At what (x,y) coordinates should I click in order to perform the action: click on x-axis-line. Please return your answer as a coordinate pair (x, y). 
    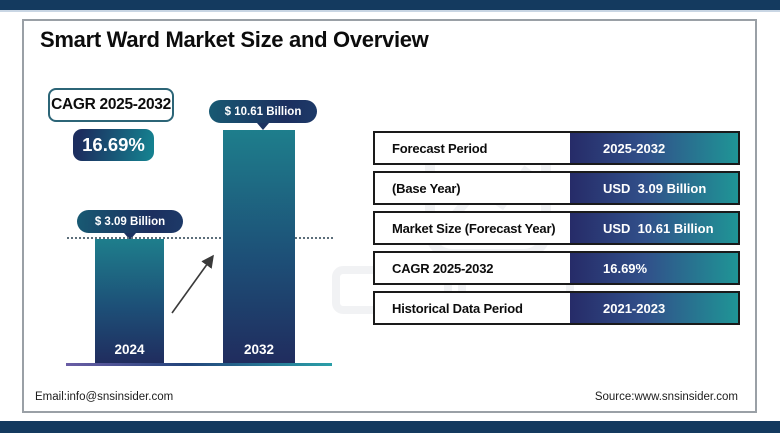
    Looking at the image, I should click on (199, 364).